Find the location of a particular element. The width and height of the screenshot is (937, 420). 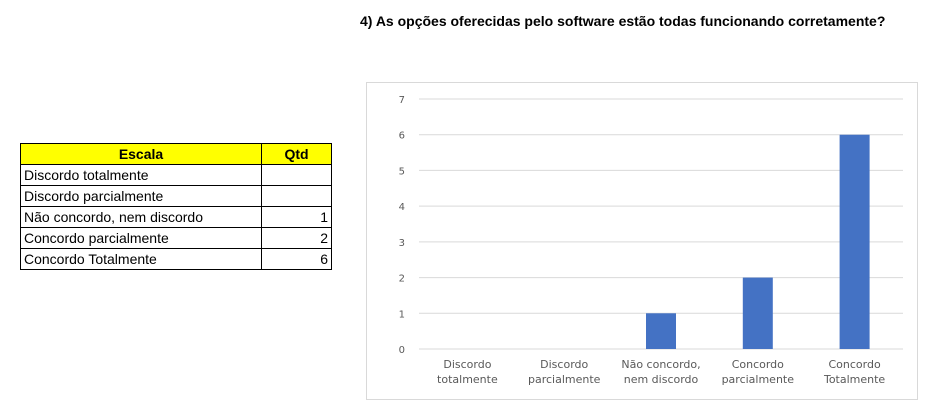

y-tick-label: 2 is located at coordinates (402, 279).